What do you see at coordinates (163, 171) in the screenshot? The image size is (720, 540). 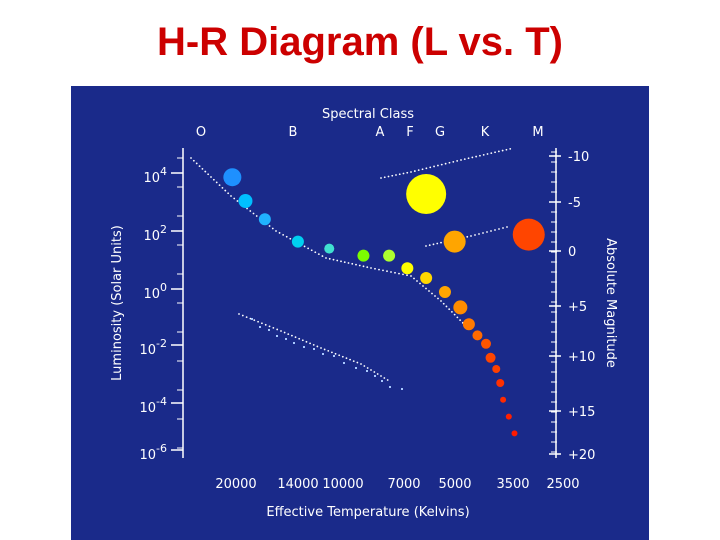 I see `y-tick-exponent: 4` at bounding box center [163, 171].